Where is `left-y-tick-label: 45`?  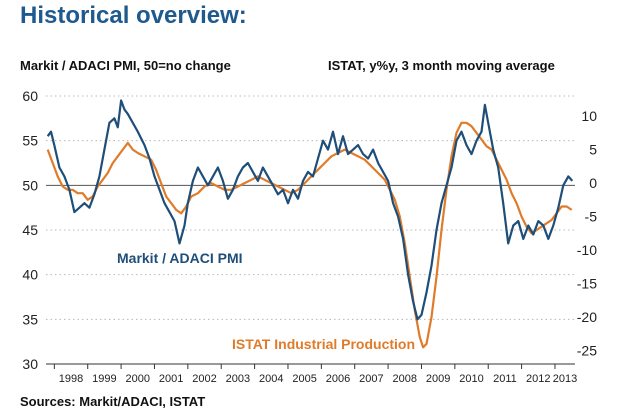
left-y-tick-label: 45 is located at coordinates (30, 230).